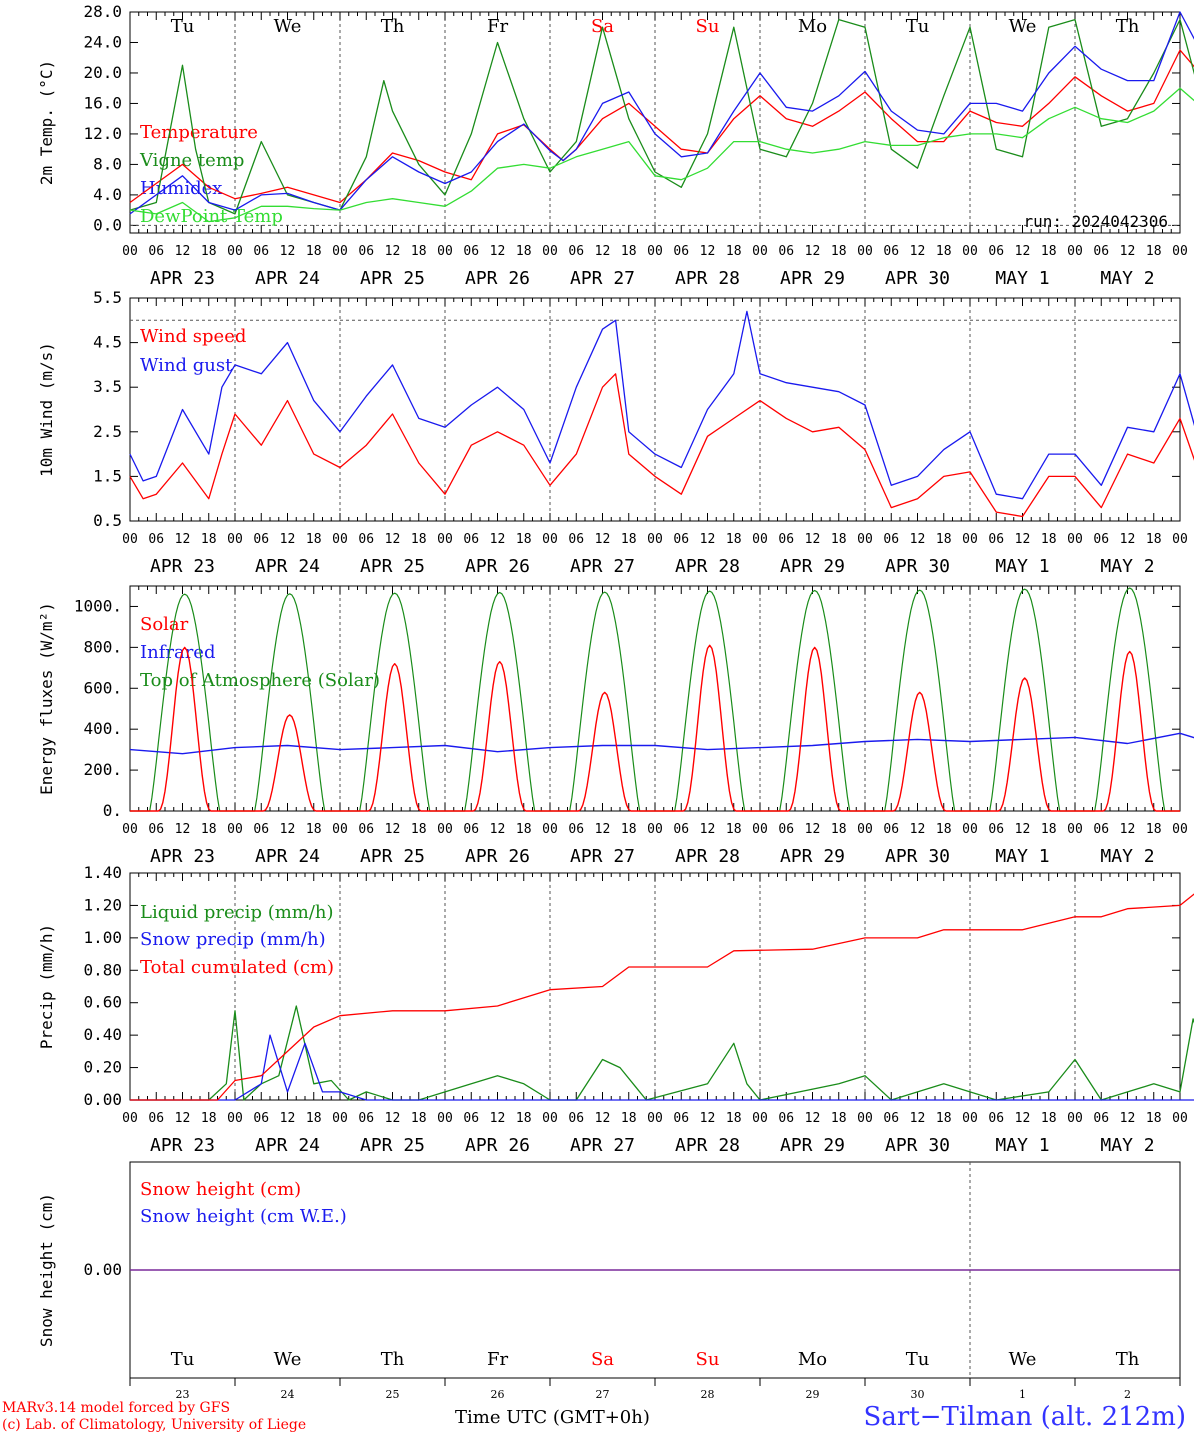  I want to click on weekday-label: Th, so click(1128, 26).